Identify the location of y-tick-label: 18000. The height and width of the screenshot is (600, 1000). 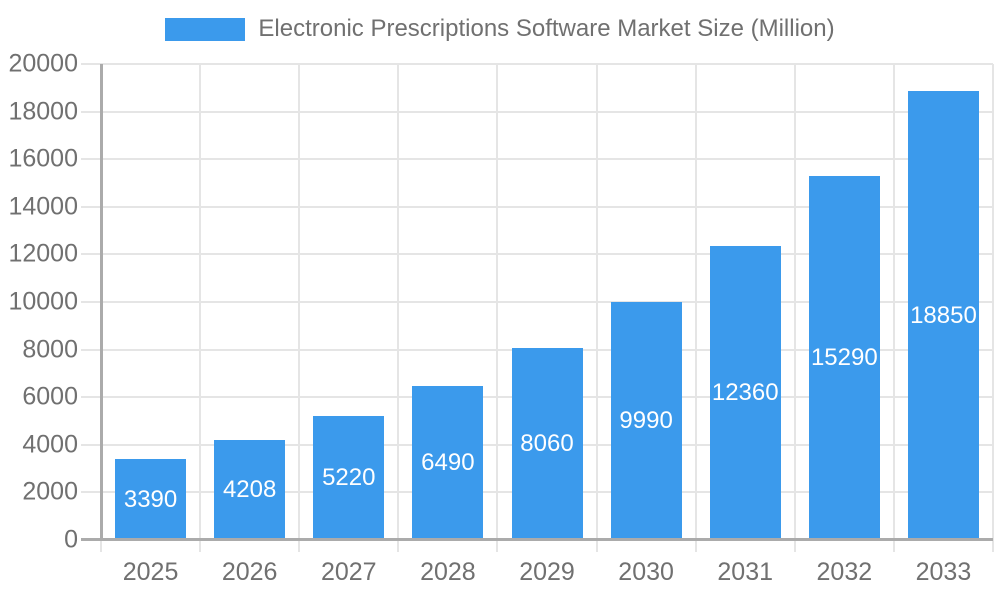
(43, 111).